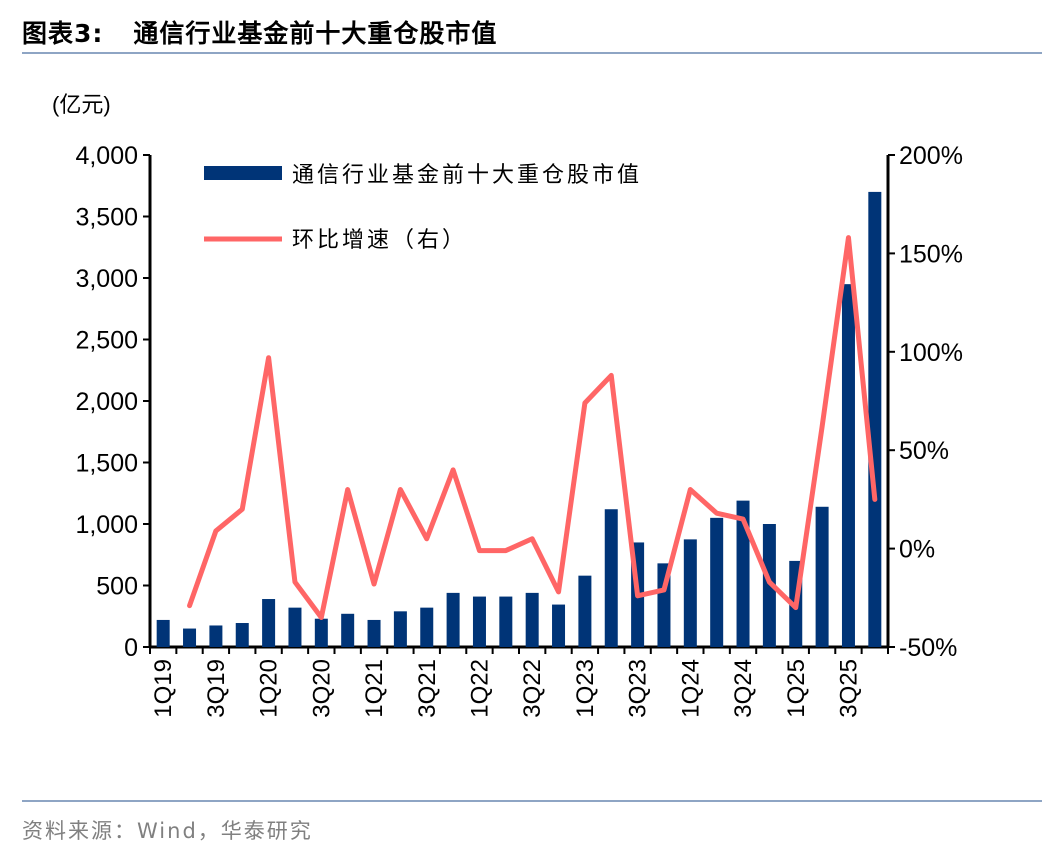 This screenshot has width=1048, height=852. What do you see at coordinates (638, 688) in the screenshot?
I see `x-tick-label: 3Q23` at bounding box center [638, 688].